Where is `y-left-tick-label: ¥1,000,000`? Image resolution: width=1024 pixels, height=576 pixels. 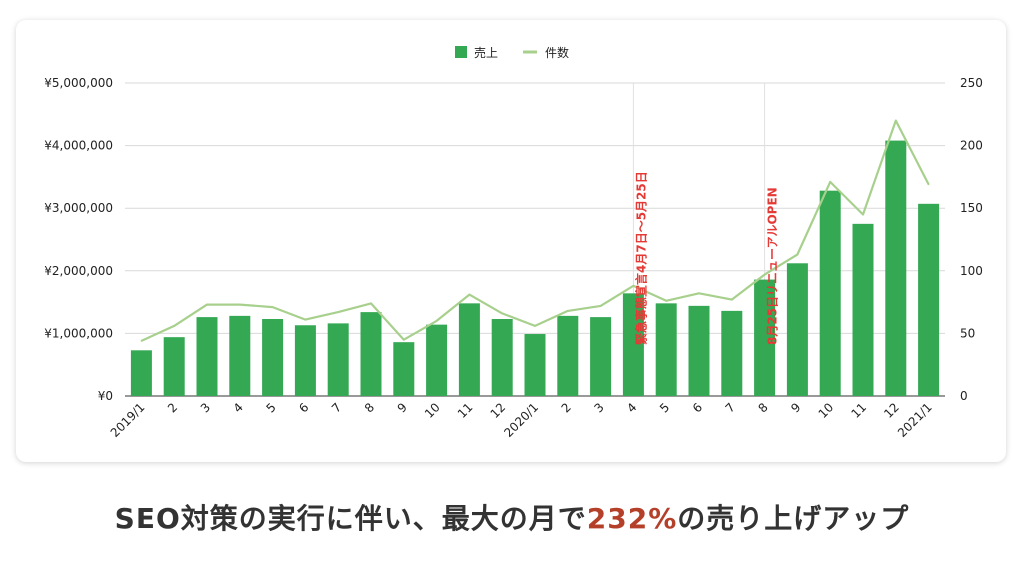
y-left-tick-label: ¥1,000,000 is located at coordinates (78, 333).